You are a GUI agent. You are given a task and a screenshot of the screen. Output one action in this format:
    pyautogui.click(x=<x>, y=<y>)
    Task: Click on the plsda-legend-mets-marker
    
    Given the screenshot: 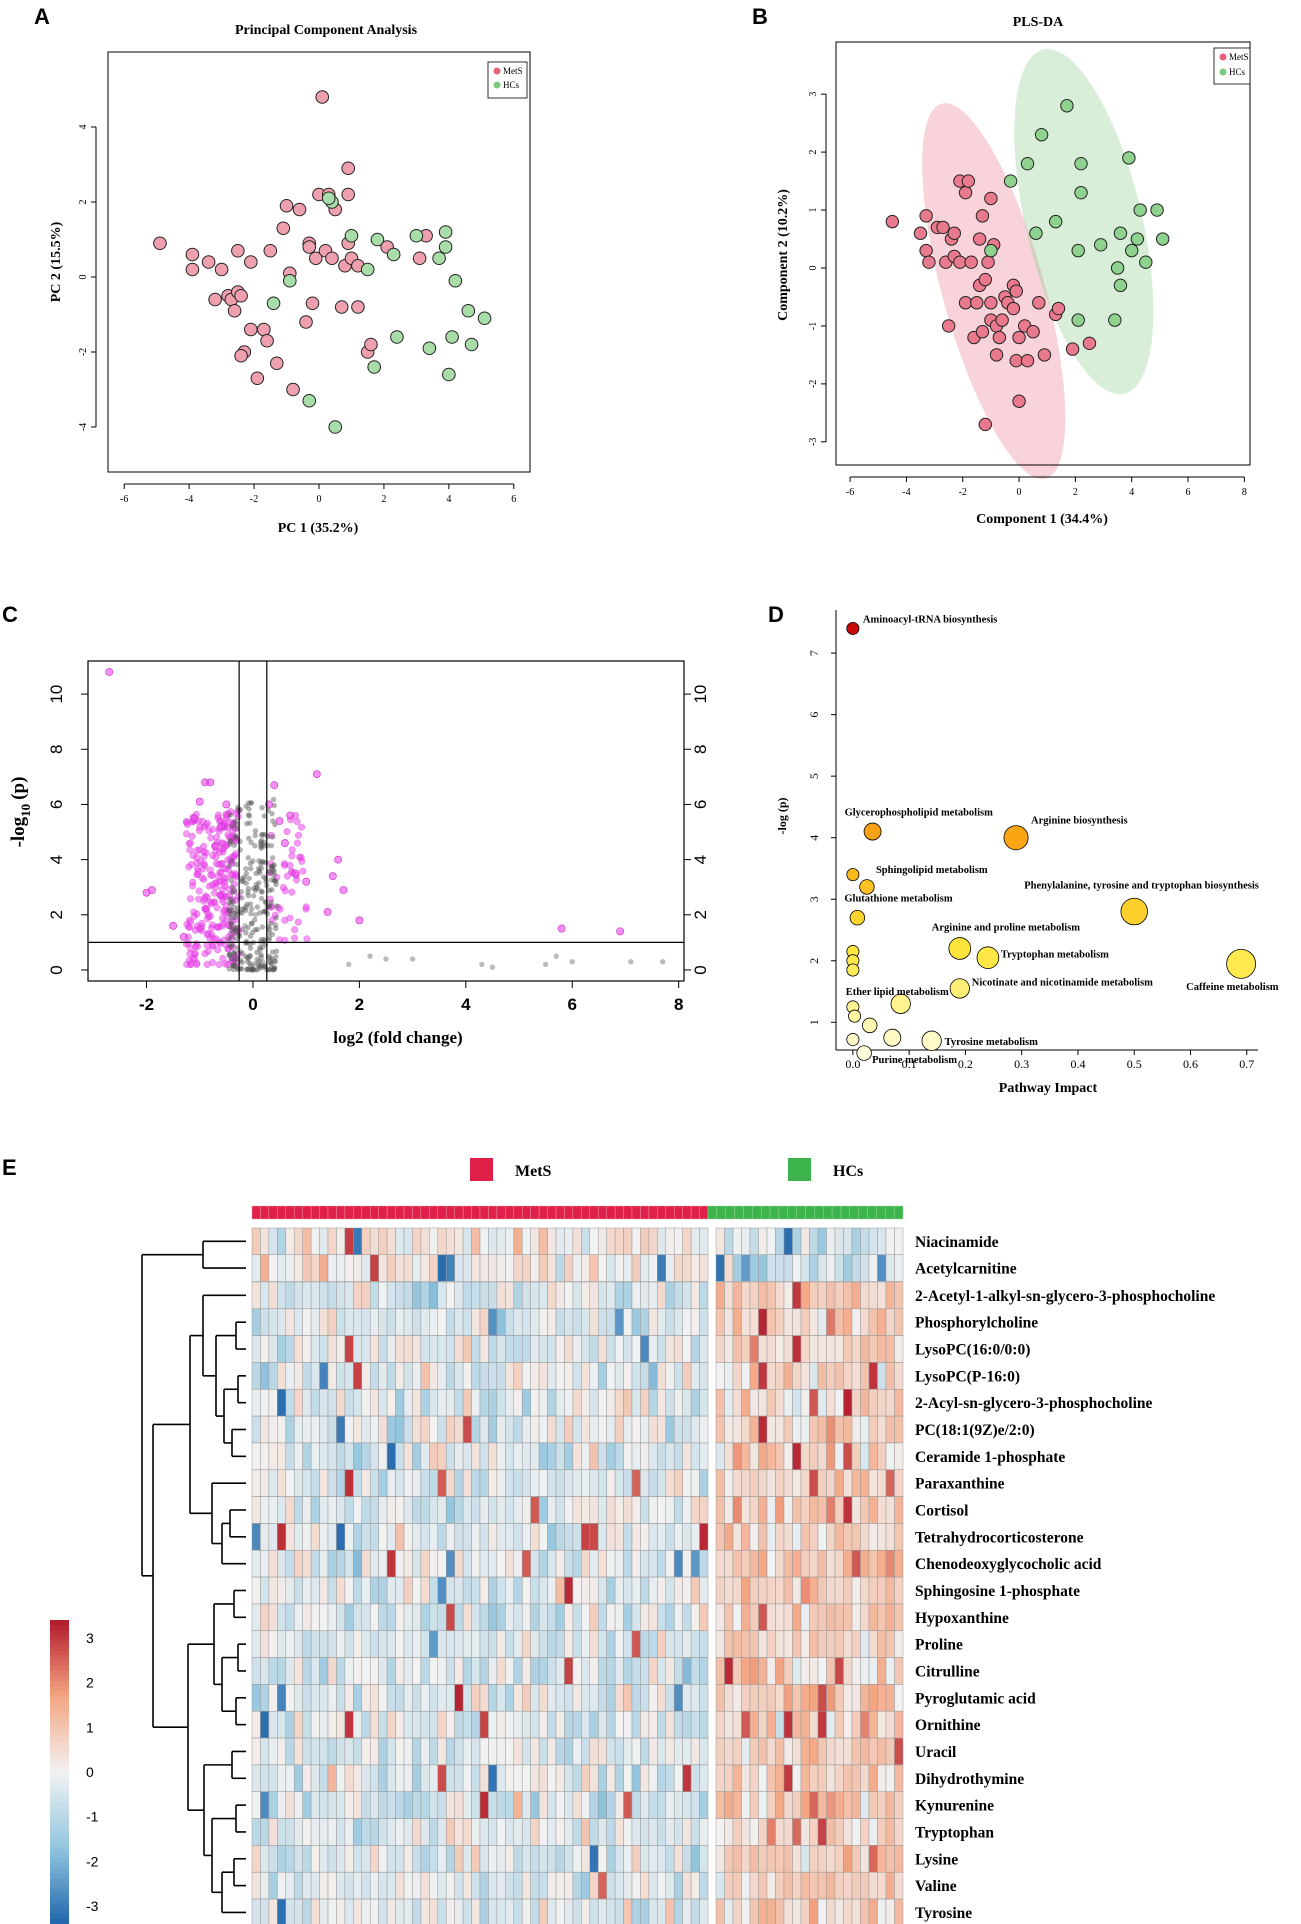 What is the action you would take?
    pyautogui.click(x=1223, y=57)
    